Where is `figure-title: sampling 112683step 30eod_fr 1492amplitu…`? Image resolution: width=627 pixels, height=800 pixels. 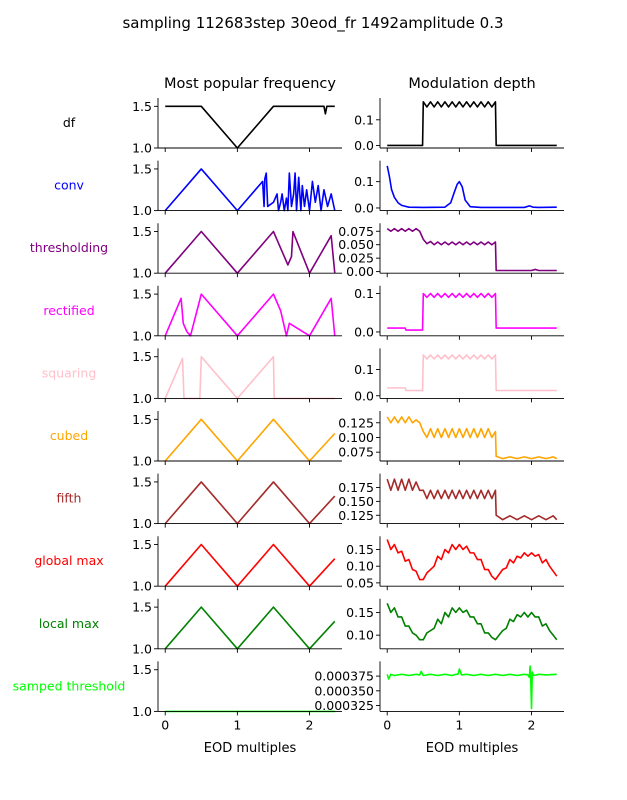 figure-title: sampling 112683step 30eod_fr 1492amplitu… is located at coordinates (312, 23).